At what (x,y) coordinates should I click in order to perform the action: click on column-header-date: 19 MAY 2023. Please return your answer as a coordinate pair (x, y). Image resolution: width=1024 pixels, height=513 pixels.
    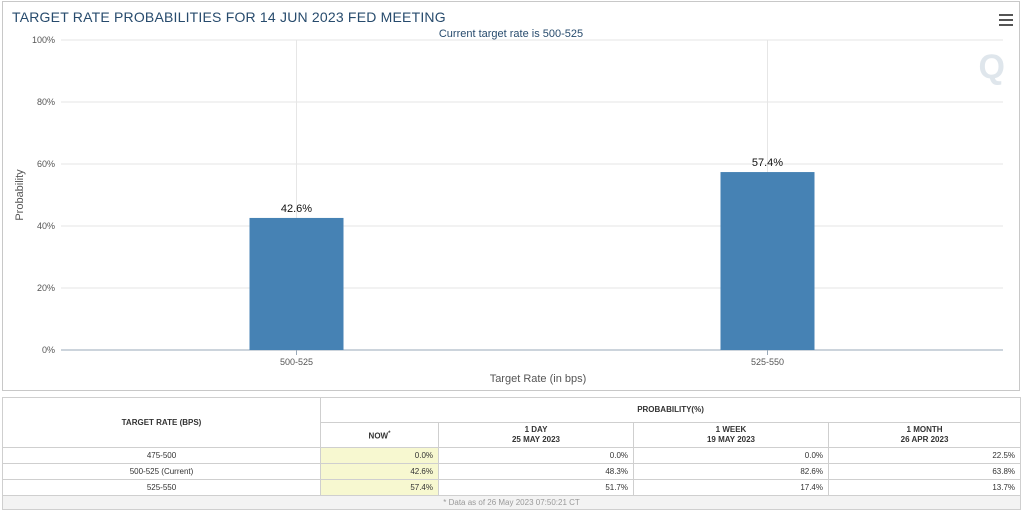
    Looking at the image, I should click on (731, 439).